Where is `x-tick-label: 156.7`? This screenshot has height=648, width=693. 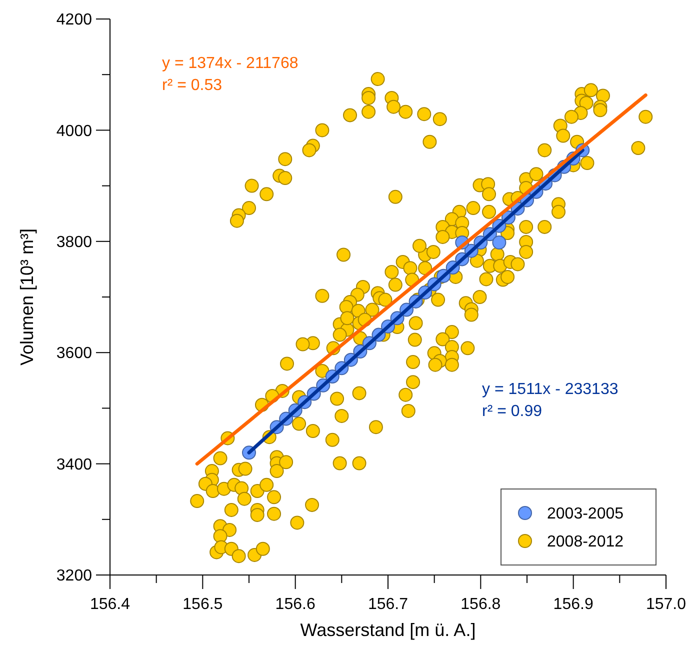
x-tick-label: 156.7 is located at coordinates (388, 604).